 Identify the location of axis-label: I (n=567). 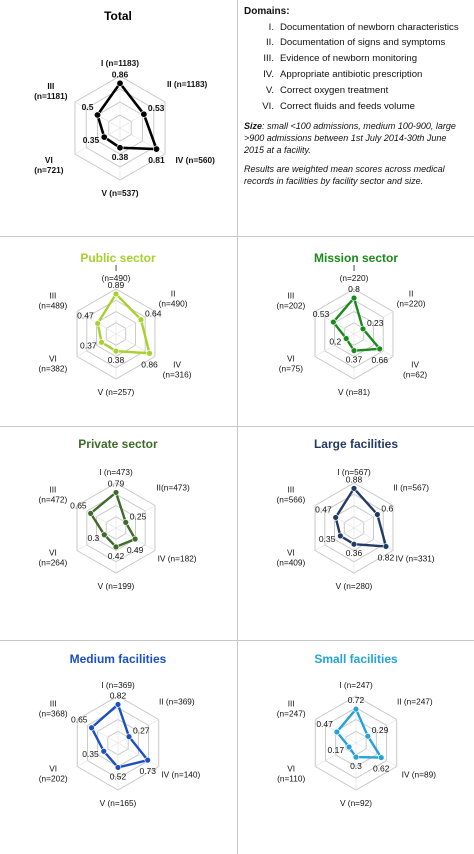
(354, 472).